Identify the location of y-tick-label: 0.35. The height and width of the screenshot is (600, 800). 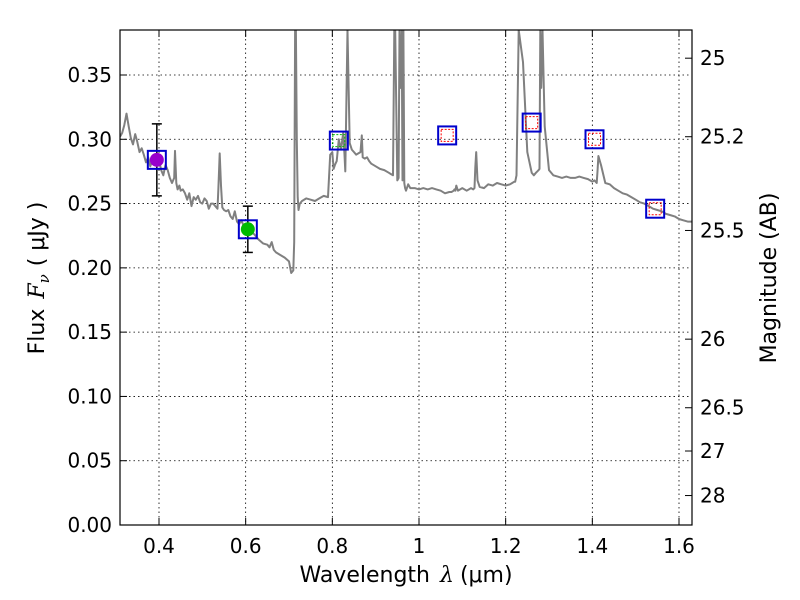
(89, 75).